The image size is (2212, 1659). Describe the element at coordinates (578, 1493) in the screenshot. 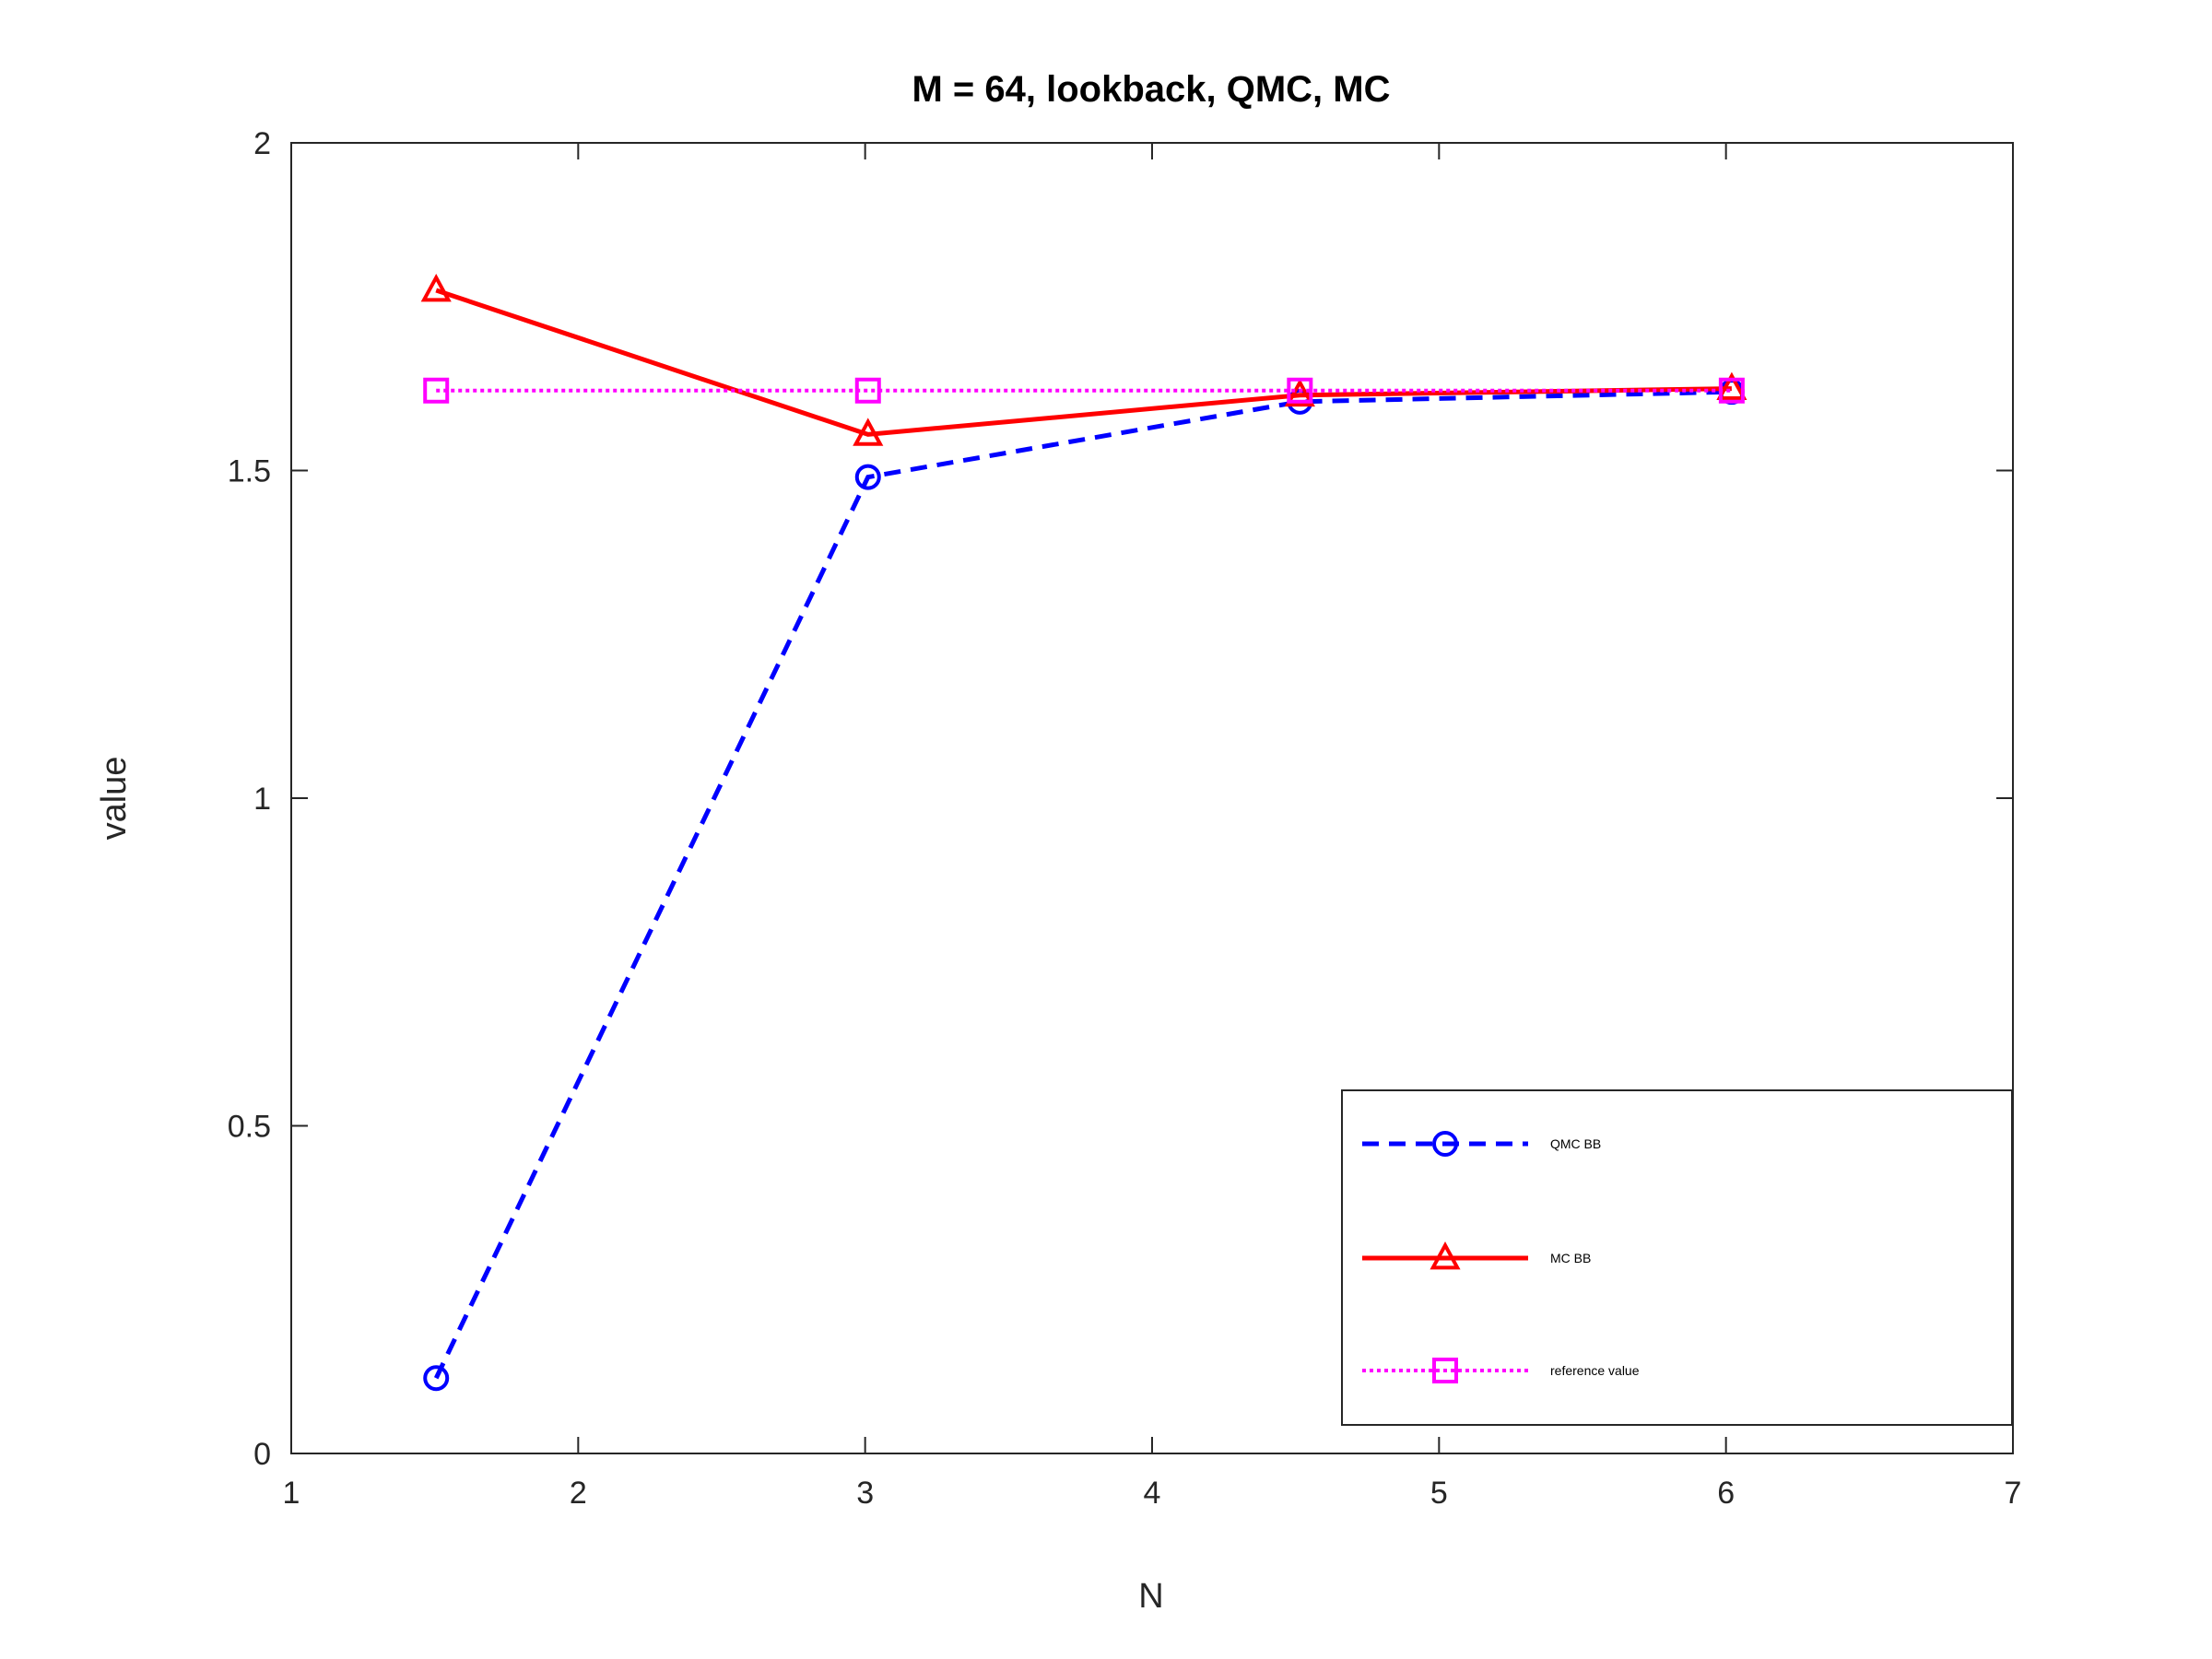

I see `x-tick-label: 2` at that location.